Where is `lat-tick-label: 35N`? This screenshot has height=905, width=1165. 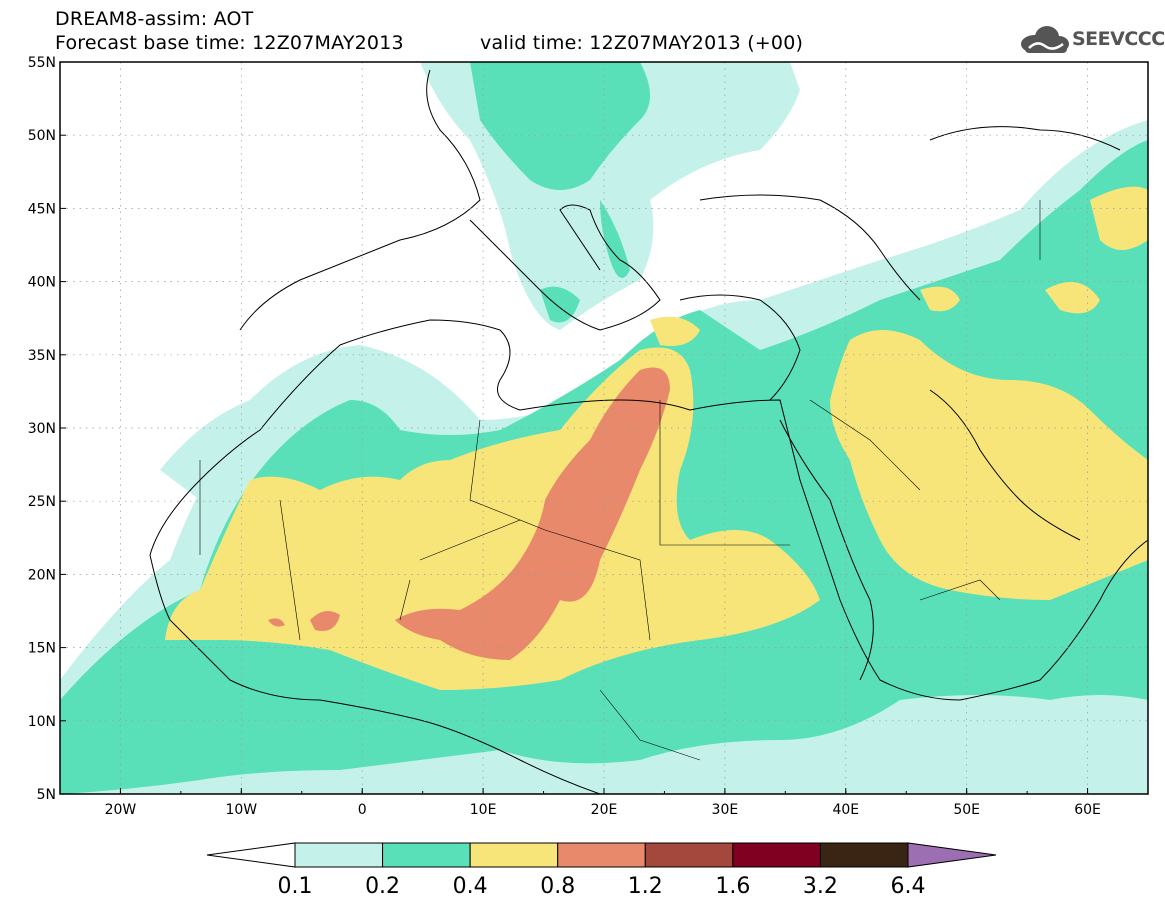
lat-tick-label: 35N is located at coordinates (42, 356).